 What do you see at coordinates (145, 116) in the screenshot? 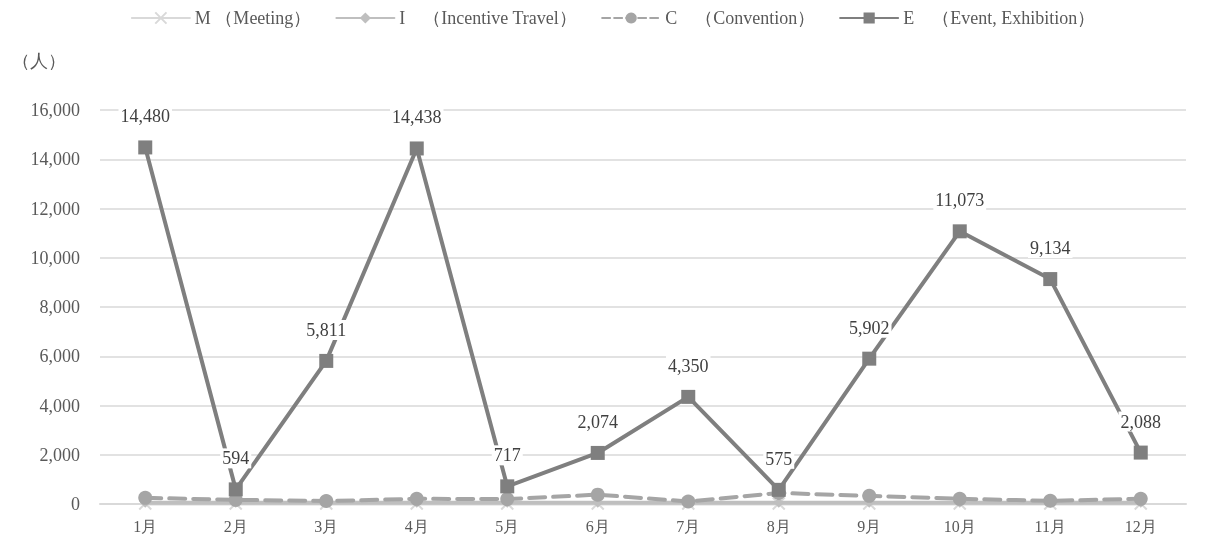
I see `data-label: 14,480` at bounding box center [145, 116].